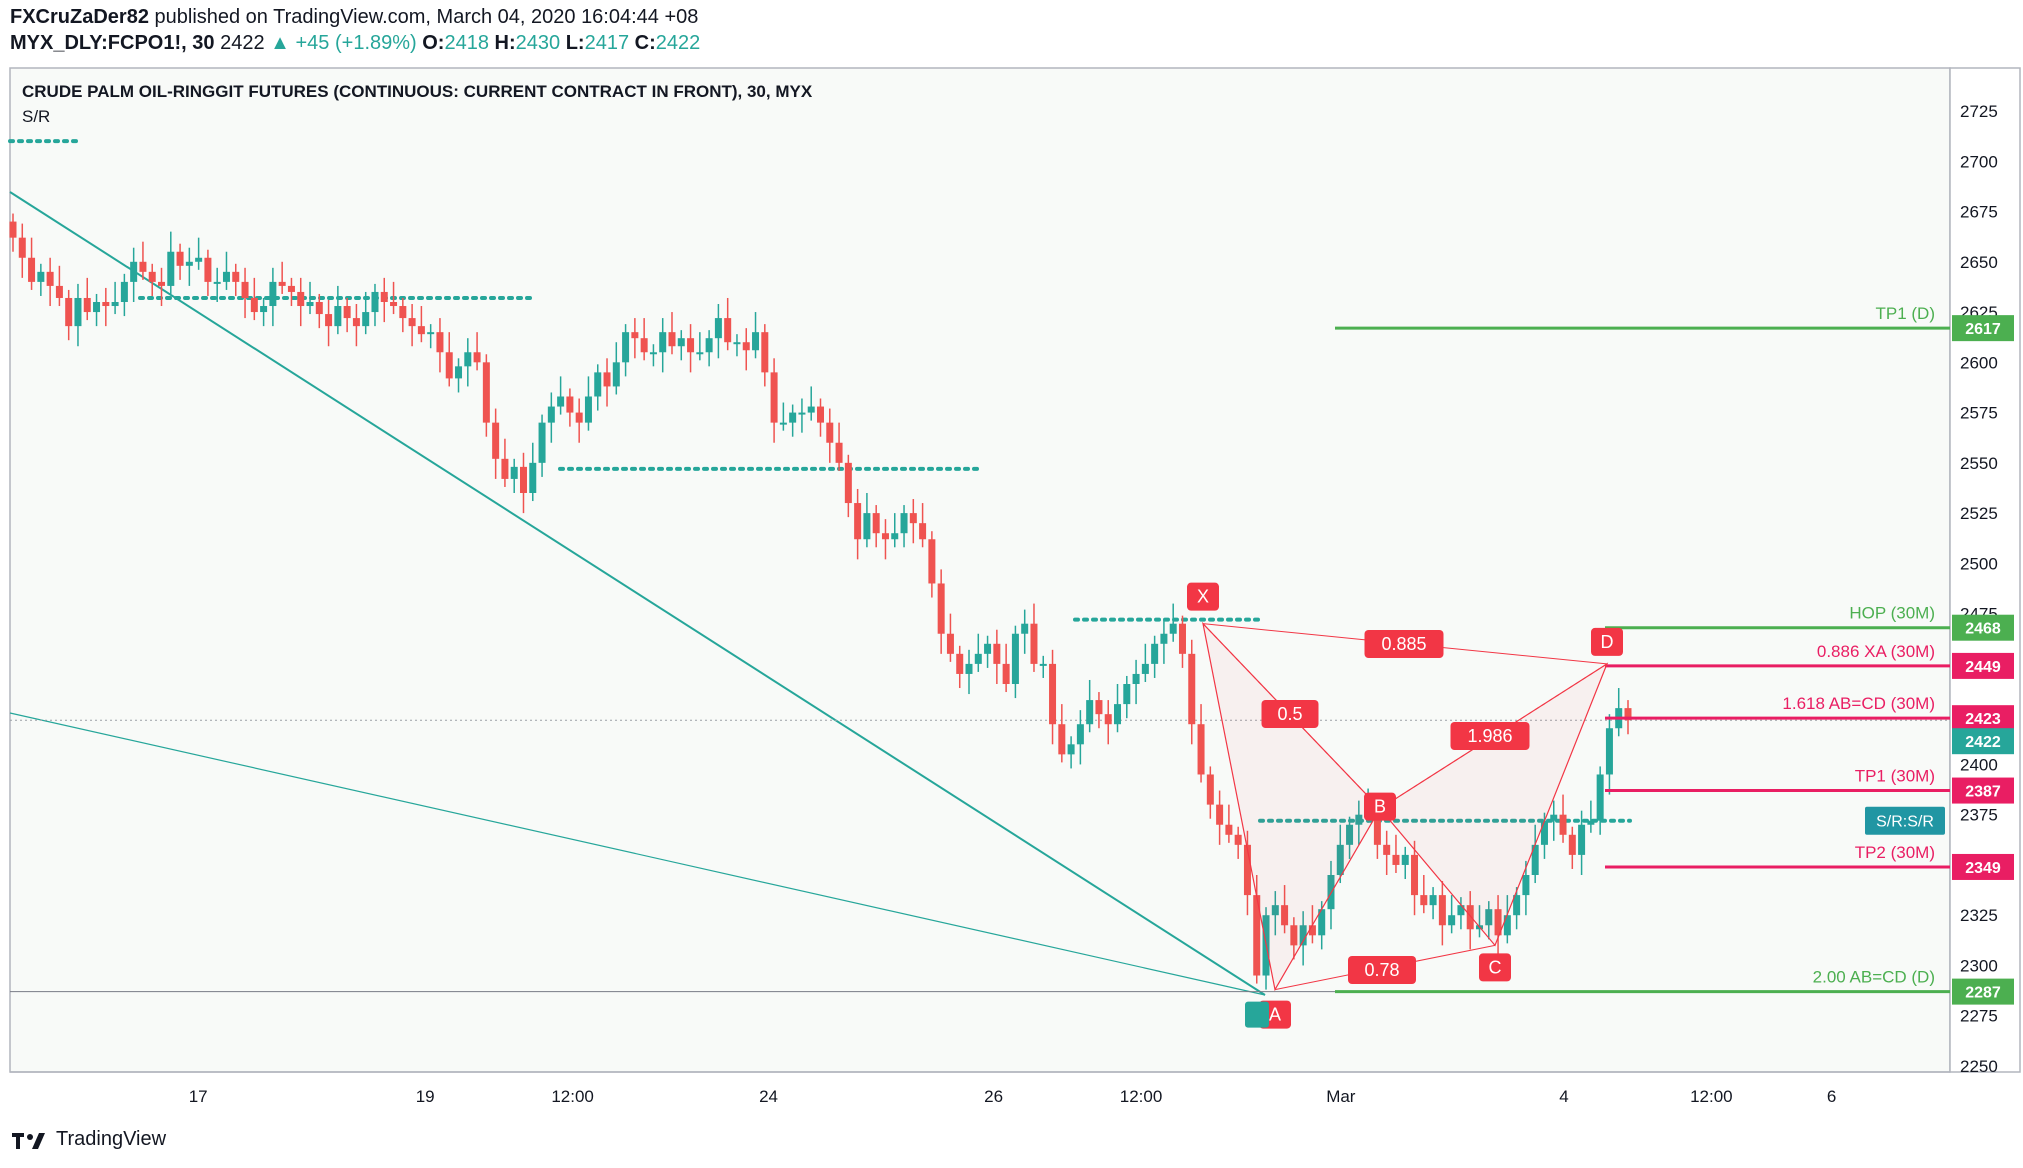 The image size is (2023, 1168). I want to click on current-price-tag, so click(1983, 741).